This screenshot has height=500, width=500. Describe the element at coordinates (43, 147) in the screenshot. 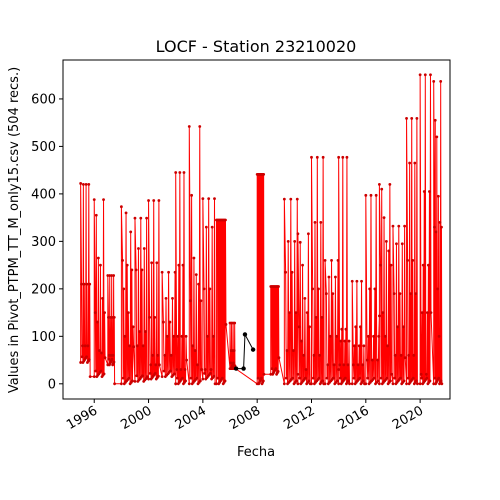

I see `y-tick-label: 500` at that location.